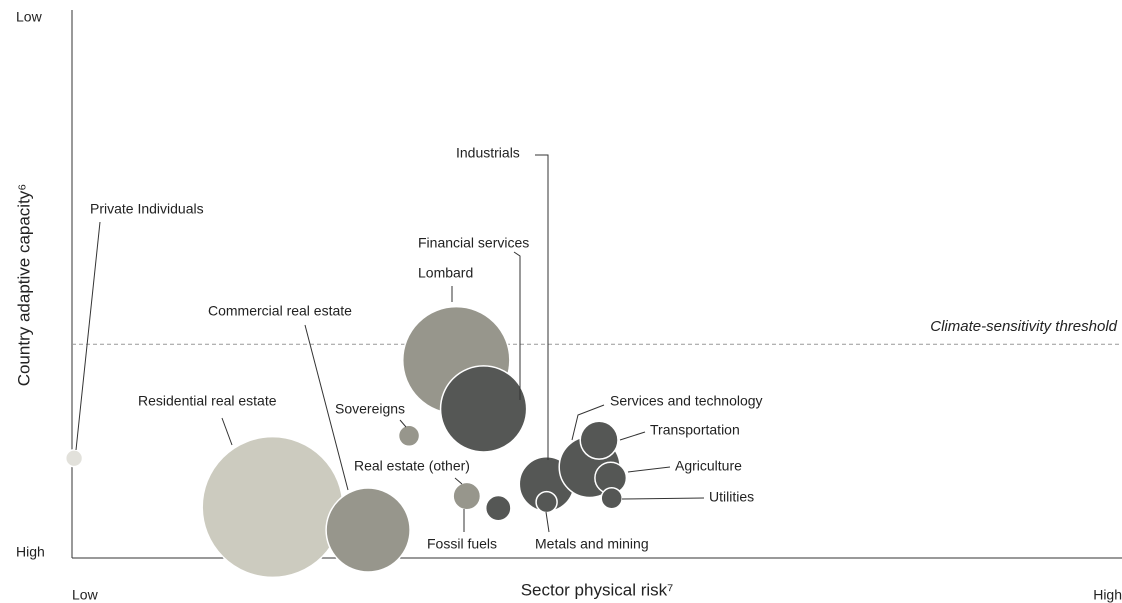  Describe the element at coordinates (29, 17) in the screenshot. I see `y-tick-label: Low` at that location.